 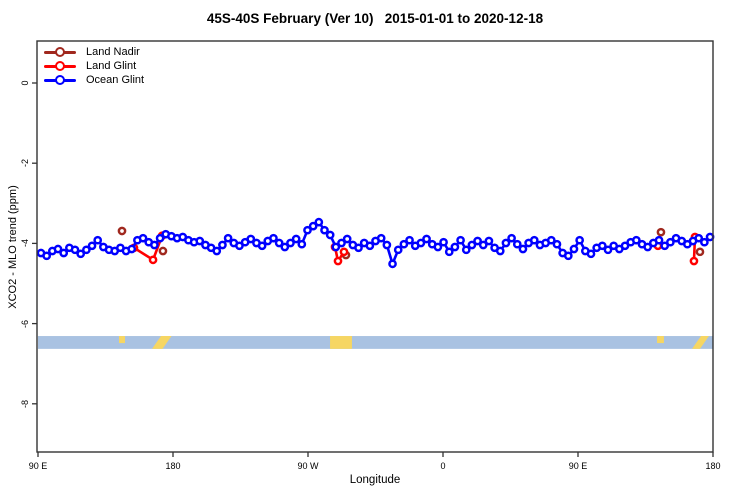 What do you see at coordinates (38, 466) in the screenshot?
I see `x-tick-label: 90 E` at bounding box center [38, 466].